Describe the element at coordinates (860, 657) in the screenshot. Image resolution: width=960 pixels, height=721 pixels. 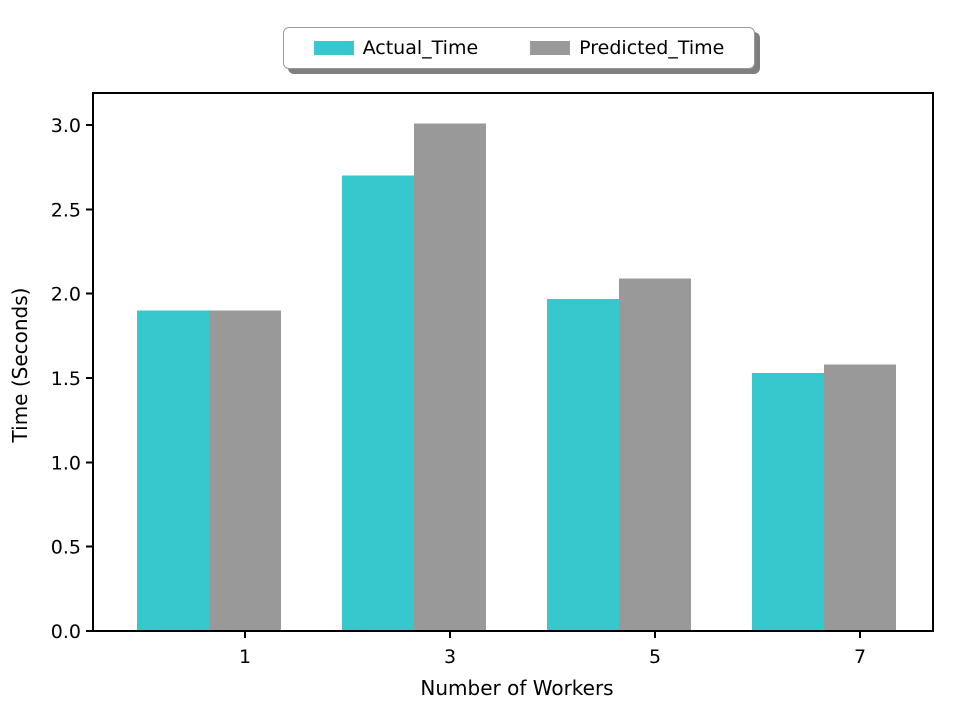
I see `x-tick-label: 7` at that location.